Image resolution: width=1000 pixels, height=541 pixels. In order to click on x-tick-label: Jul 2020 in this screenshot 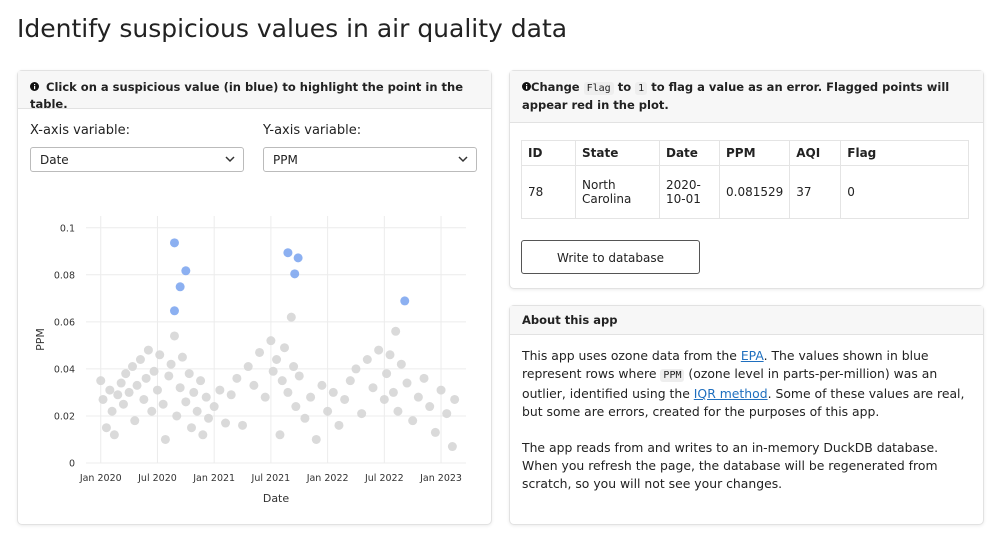, I will do `click(157, 478)`.